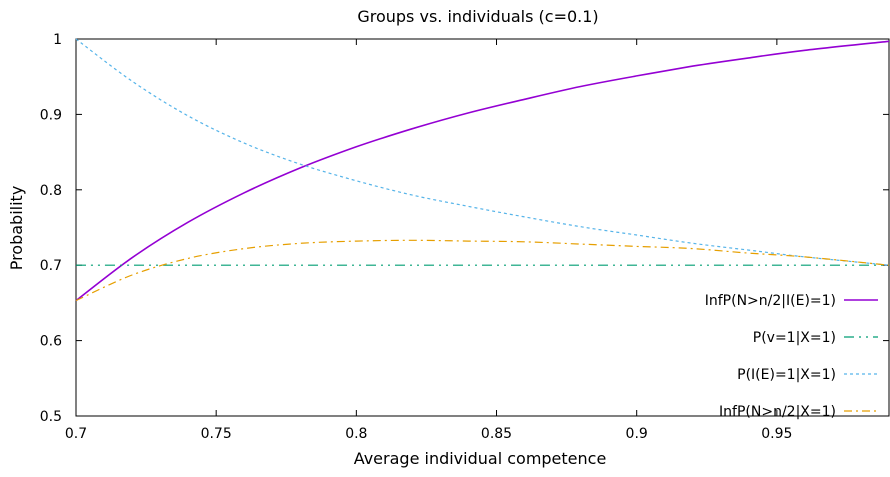  What do you see at coordinates (770, 301) in the screenshot?
I see `legend-label: InfP(N>n/2|I(E)=1)` at bounding box center [770, 301].